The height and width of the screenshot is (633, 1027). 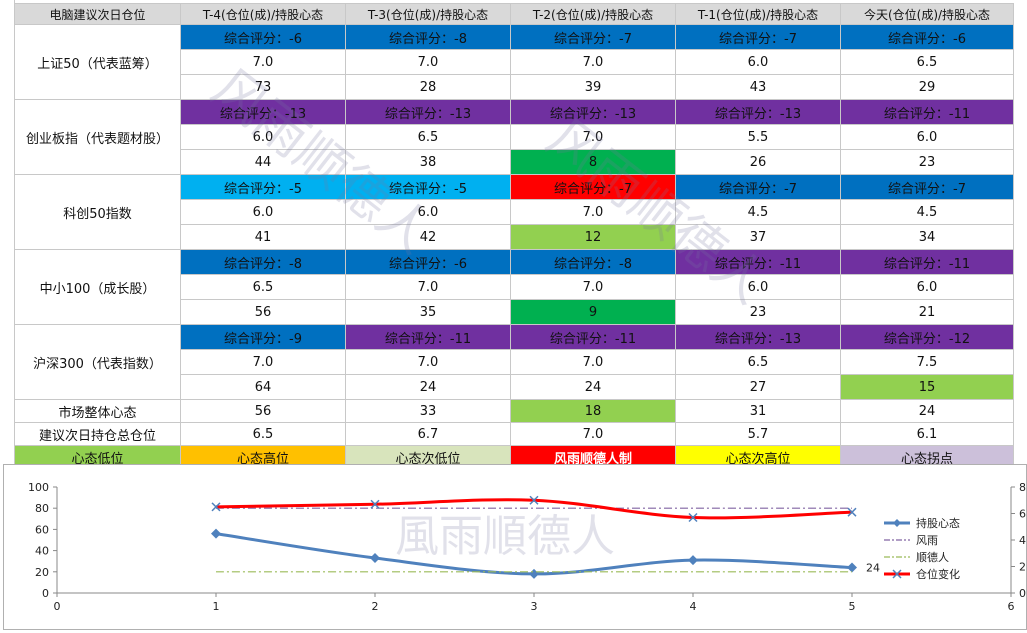 What do you see at coordinates (593, 14) in the screenshot?
I see `column-header: T-2(仓位(成)/持股心态` at bounding box center [593, 14].